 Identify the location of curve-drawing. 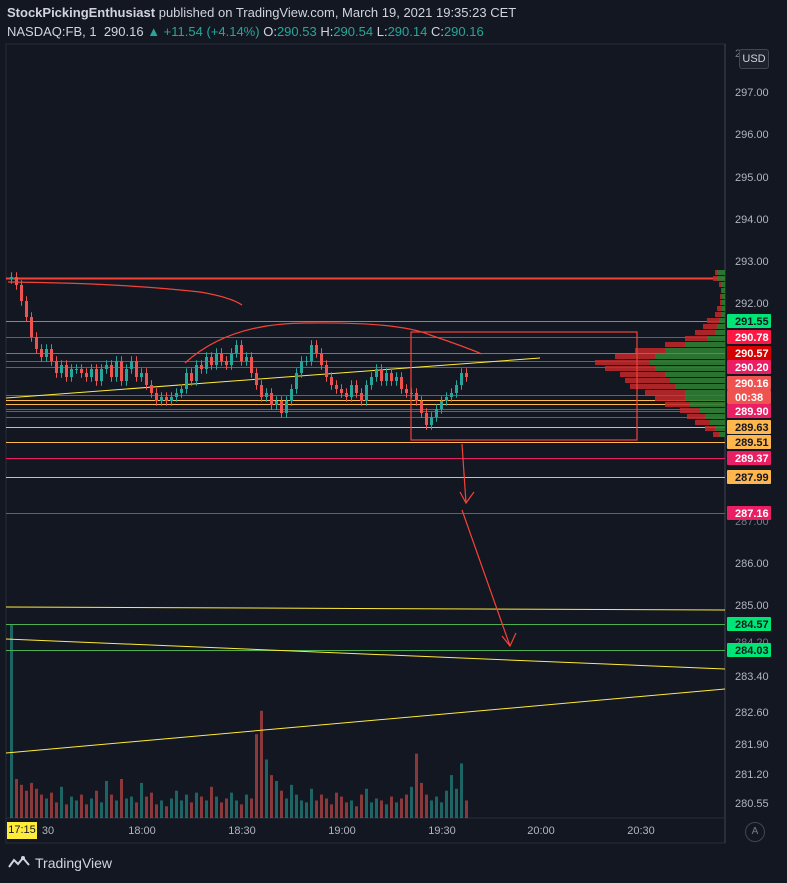
(333, 343).